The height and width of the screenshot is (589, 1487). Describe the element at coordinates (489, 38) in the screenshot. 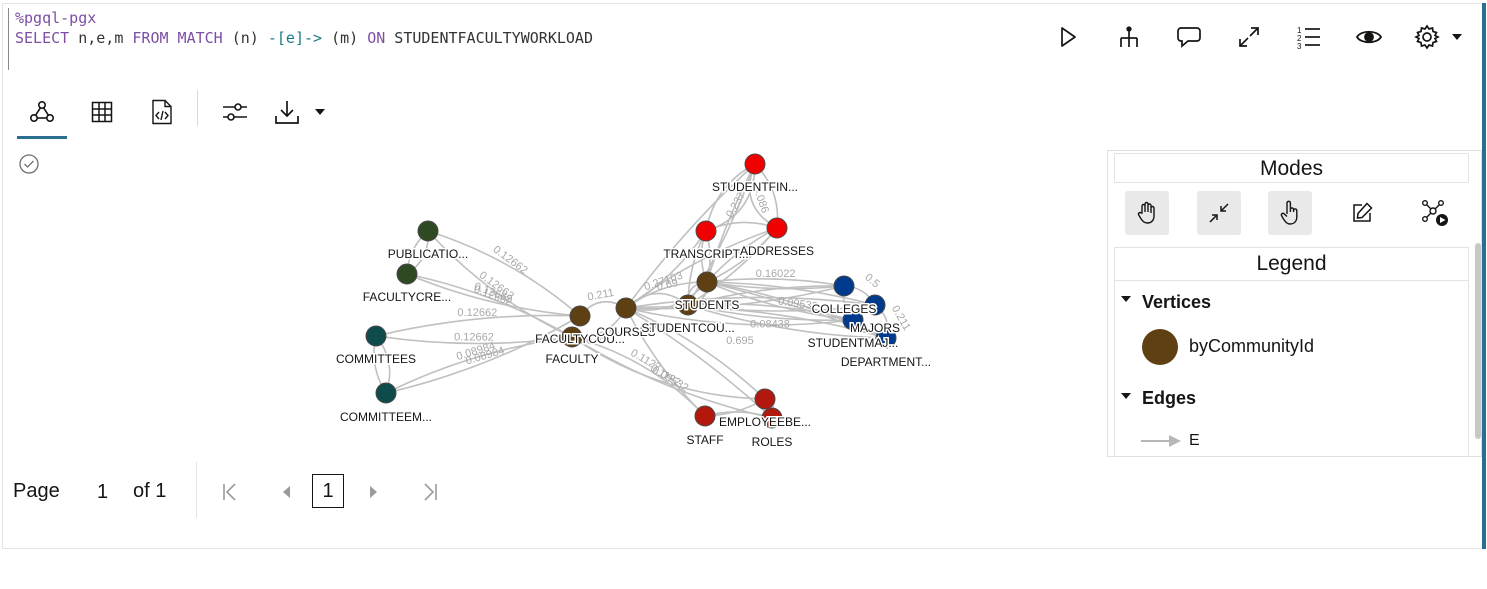

I see `query-graph-name: STUDENTFACULTYWORKLOAD` at that location.